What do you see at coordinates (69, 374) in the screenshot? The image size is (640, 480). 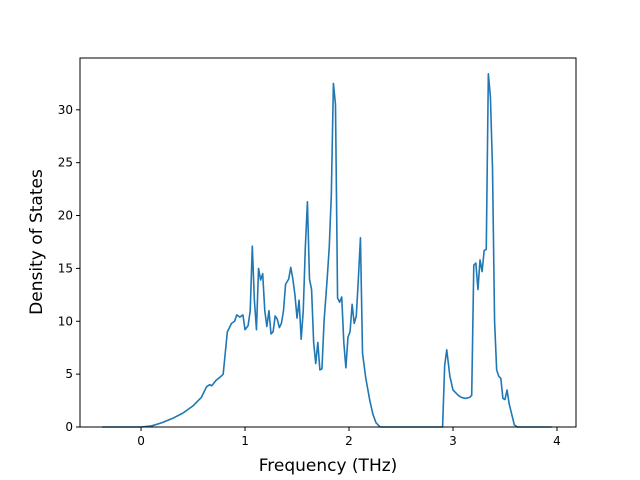 I see `y-tick-label: 5` at bounding box center [69, 374].